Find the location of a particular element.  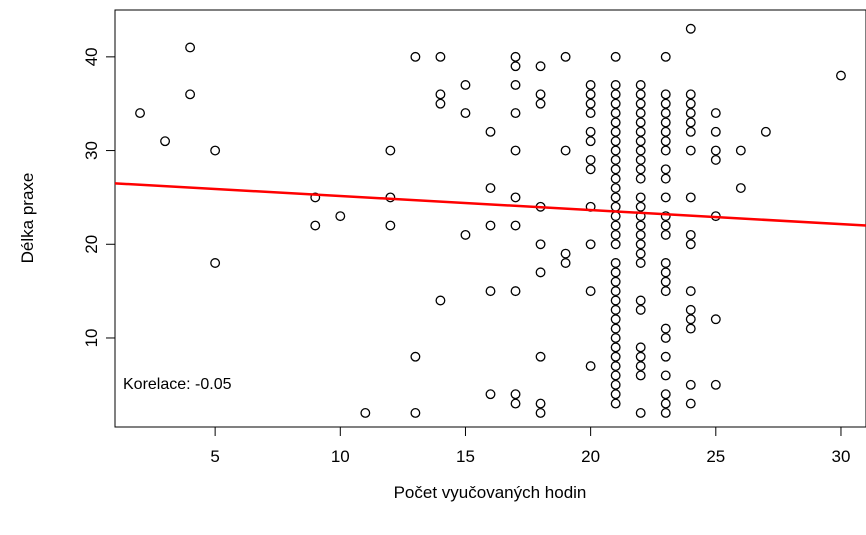

y-tick-label: 10 is located at coordinates (91, 338).